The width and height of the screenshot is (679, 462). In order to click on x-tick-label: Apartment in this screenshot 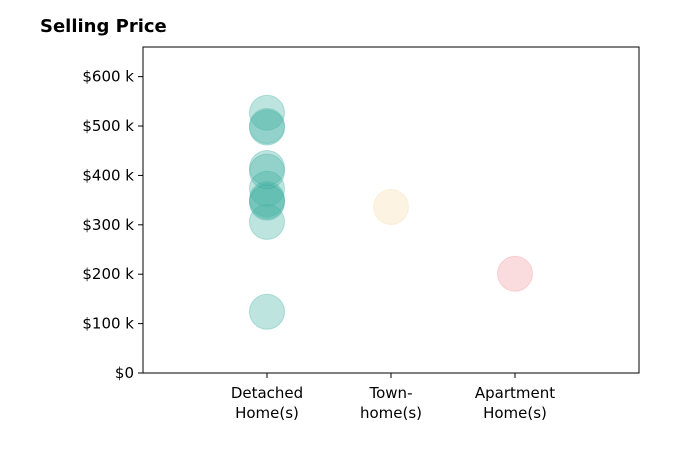, I will do `click(515, 393)`.